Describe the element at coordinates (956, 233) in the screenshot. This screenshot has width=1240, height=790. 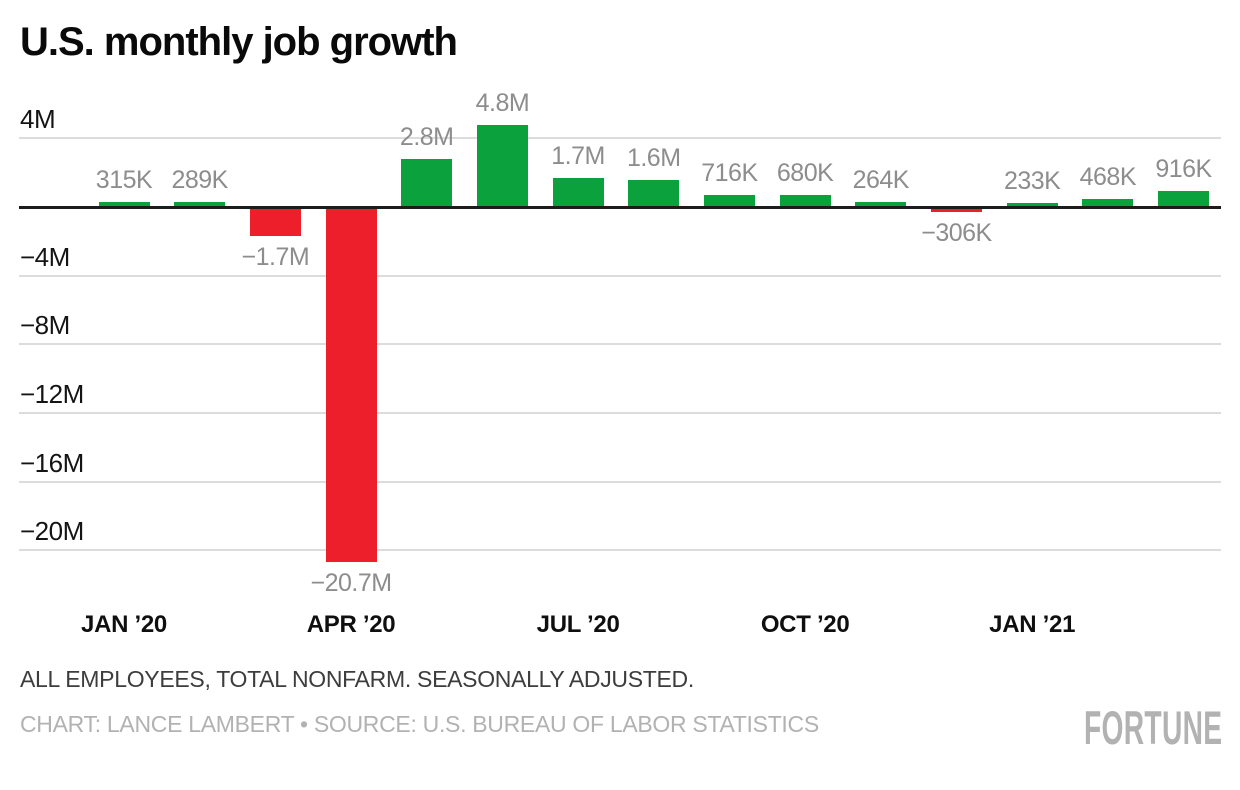
I see `bar-value-label: −306K` at that location.